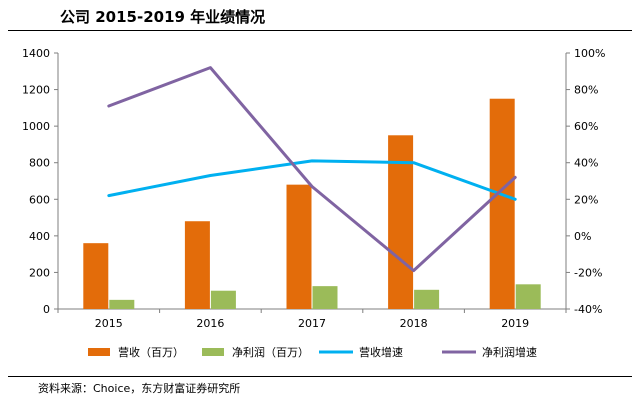 The width and height of the screenshot is (640, 402). Describe the element at coordinates (312, 180) in the screenshot. I see `line-revenue-growth` at that location.